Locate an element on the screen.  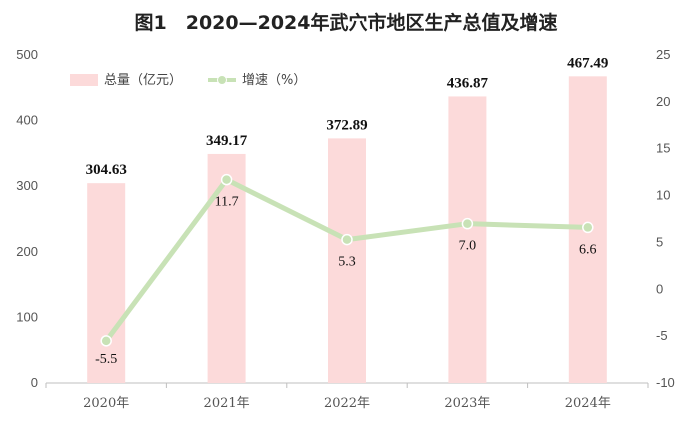
y-right-tick-label: 25 is located at coordinates (663, 54).